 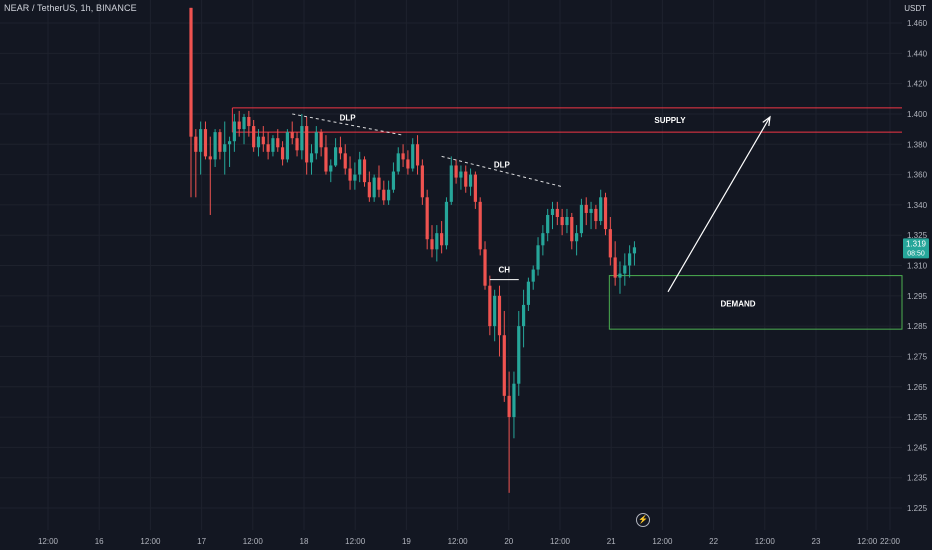 What do you see at coordinates (766, 120) in the screenshot?
I see `arrow-head-icon` at bounding box center [766, 120].